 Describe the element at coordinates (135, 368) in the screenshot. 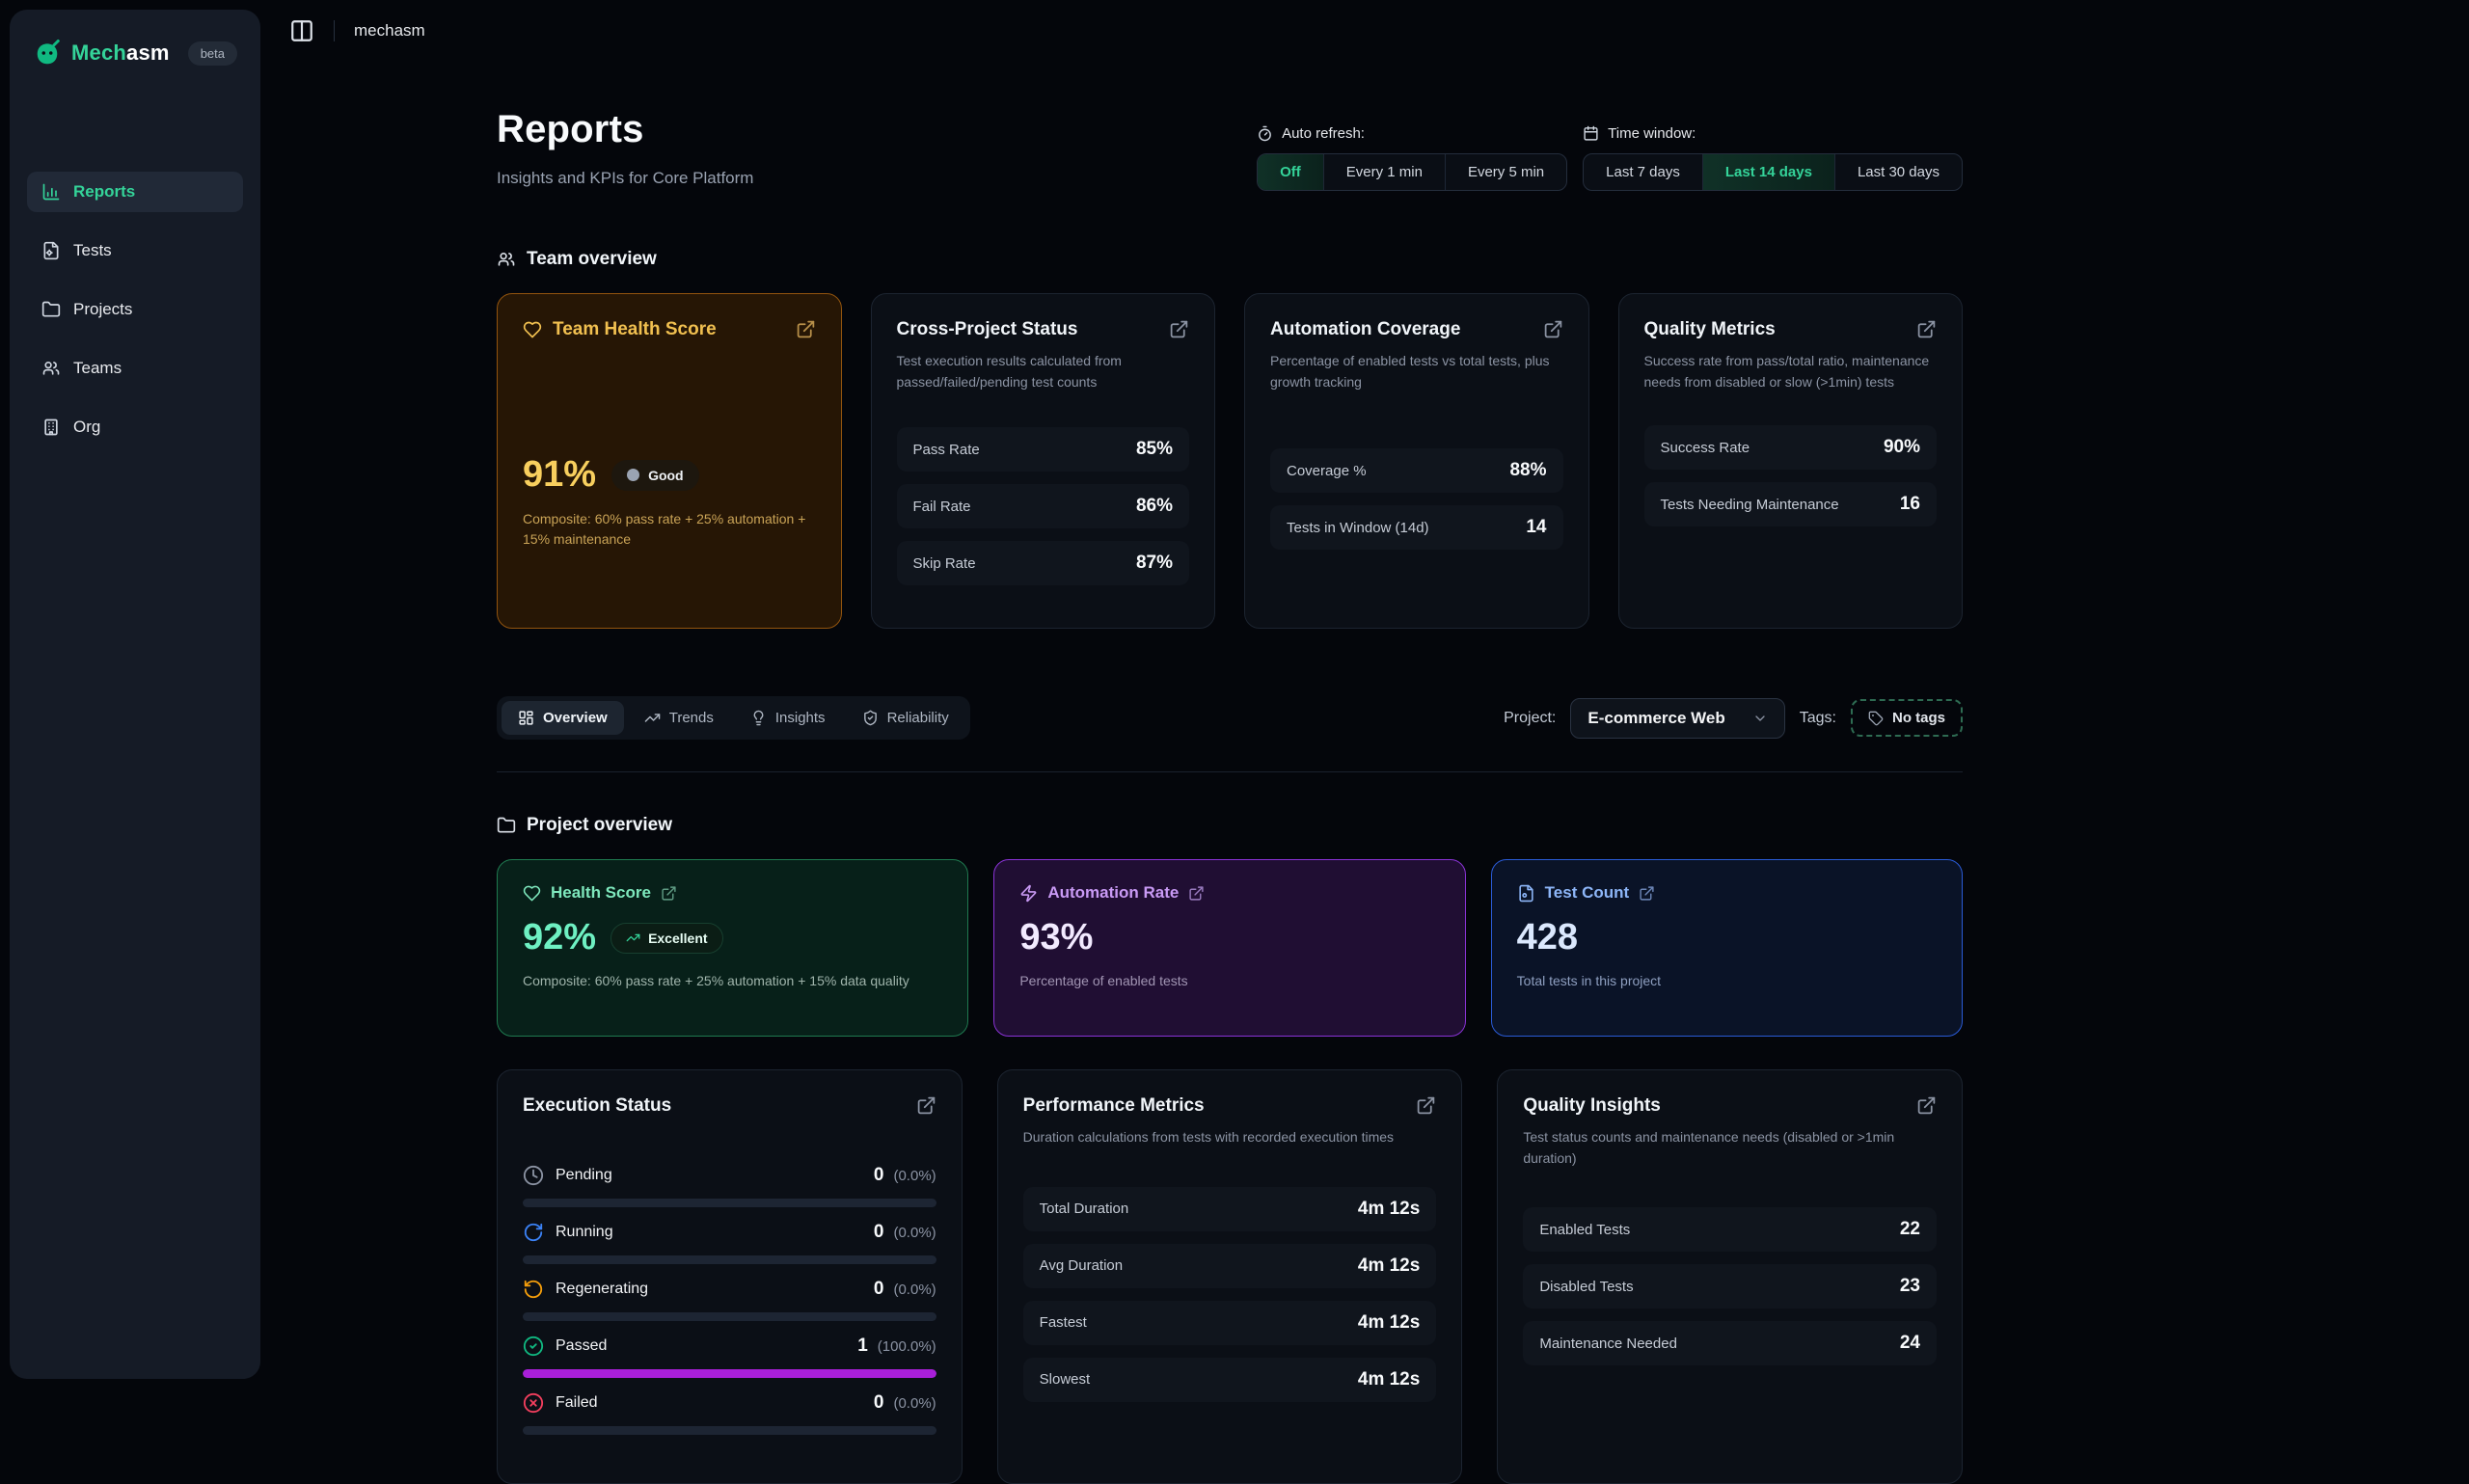

I see `sidebar-item-teams: Teams` at that location.